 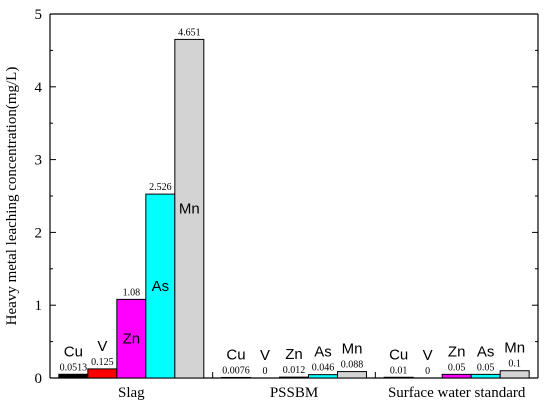 I want to click on y-tick-label: 1, so click(x=39, y=306).